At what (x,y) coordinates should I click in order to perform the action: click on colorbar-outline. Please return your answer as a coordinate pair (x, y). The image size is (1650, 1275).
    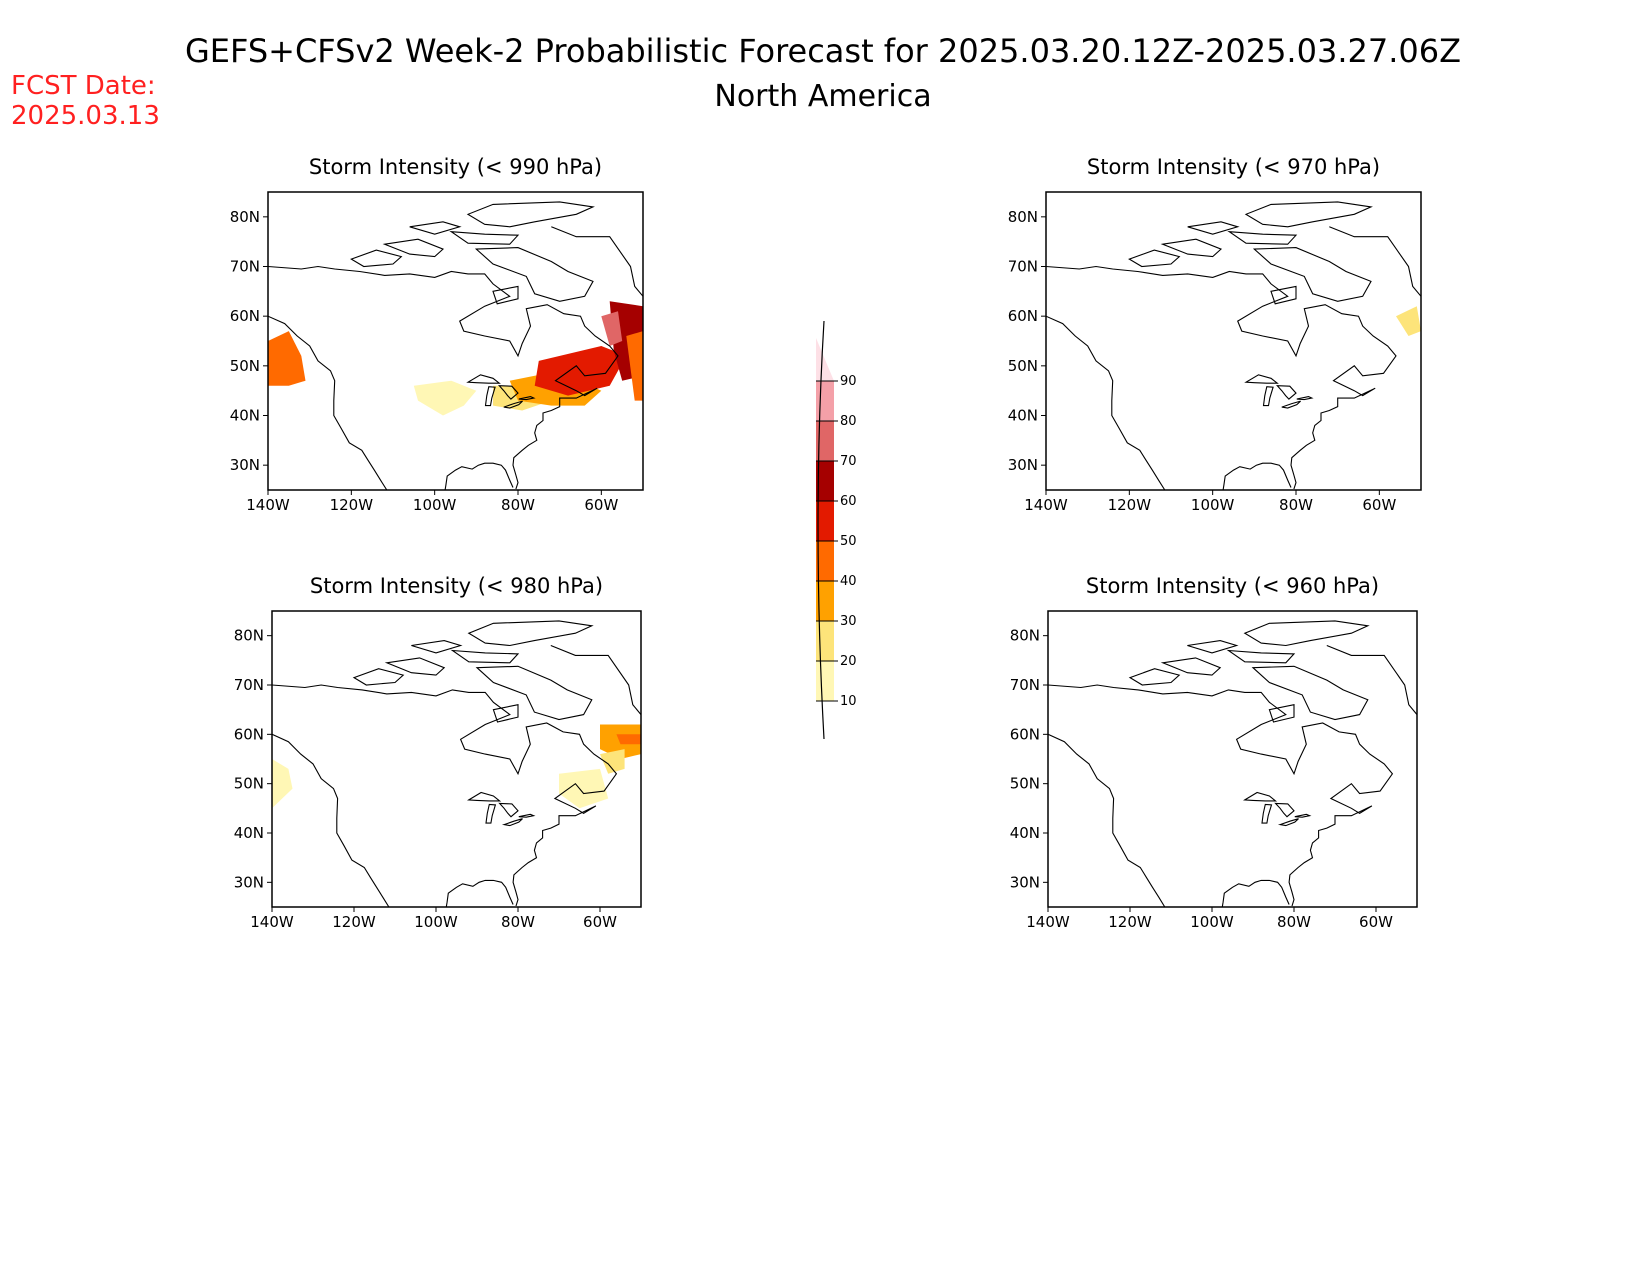
    Looking at the image, I should click on (821, 530).